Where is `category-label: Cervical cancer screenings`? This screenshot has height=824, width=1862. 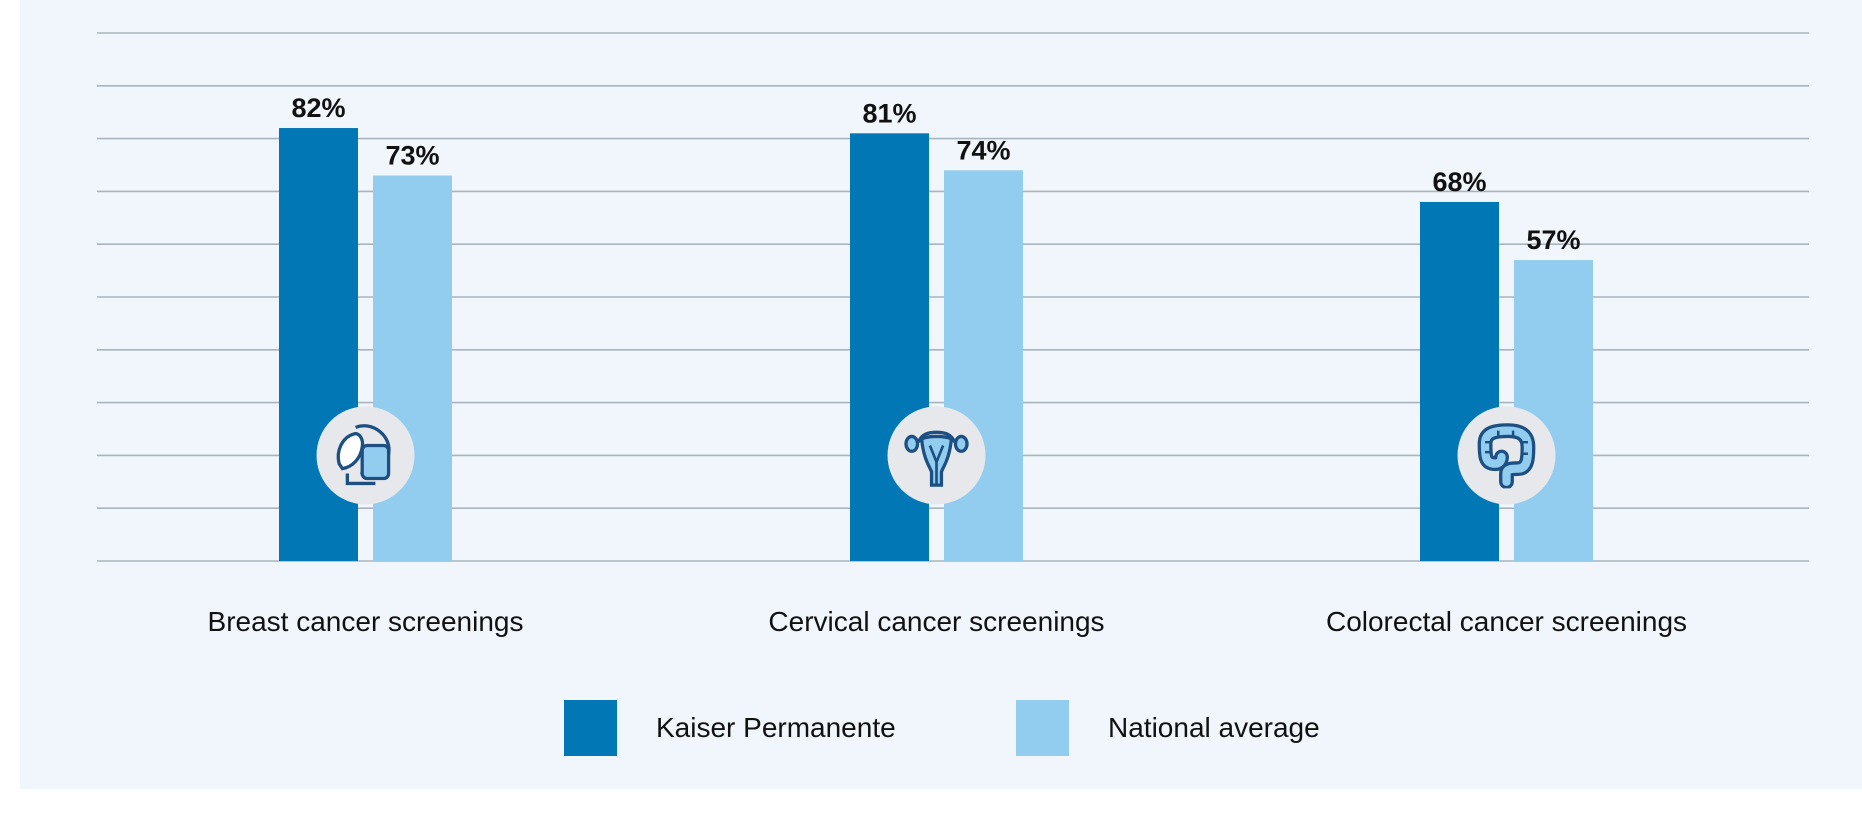 category-label: Cervical cancer screenings is located at coordinates (936, 621).